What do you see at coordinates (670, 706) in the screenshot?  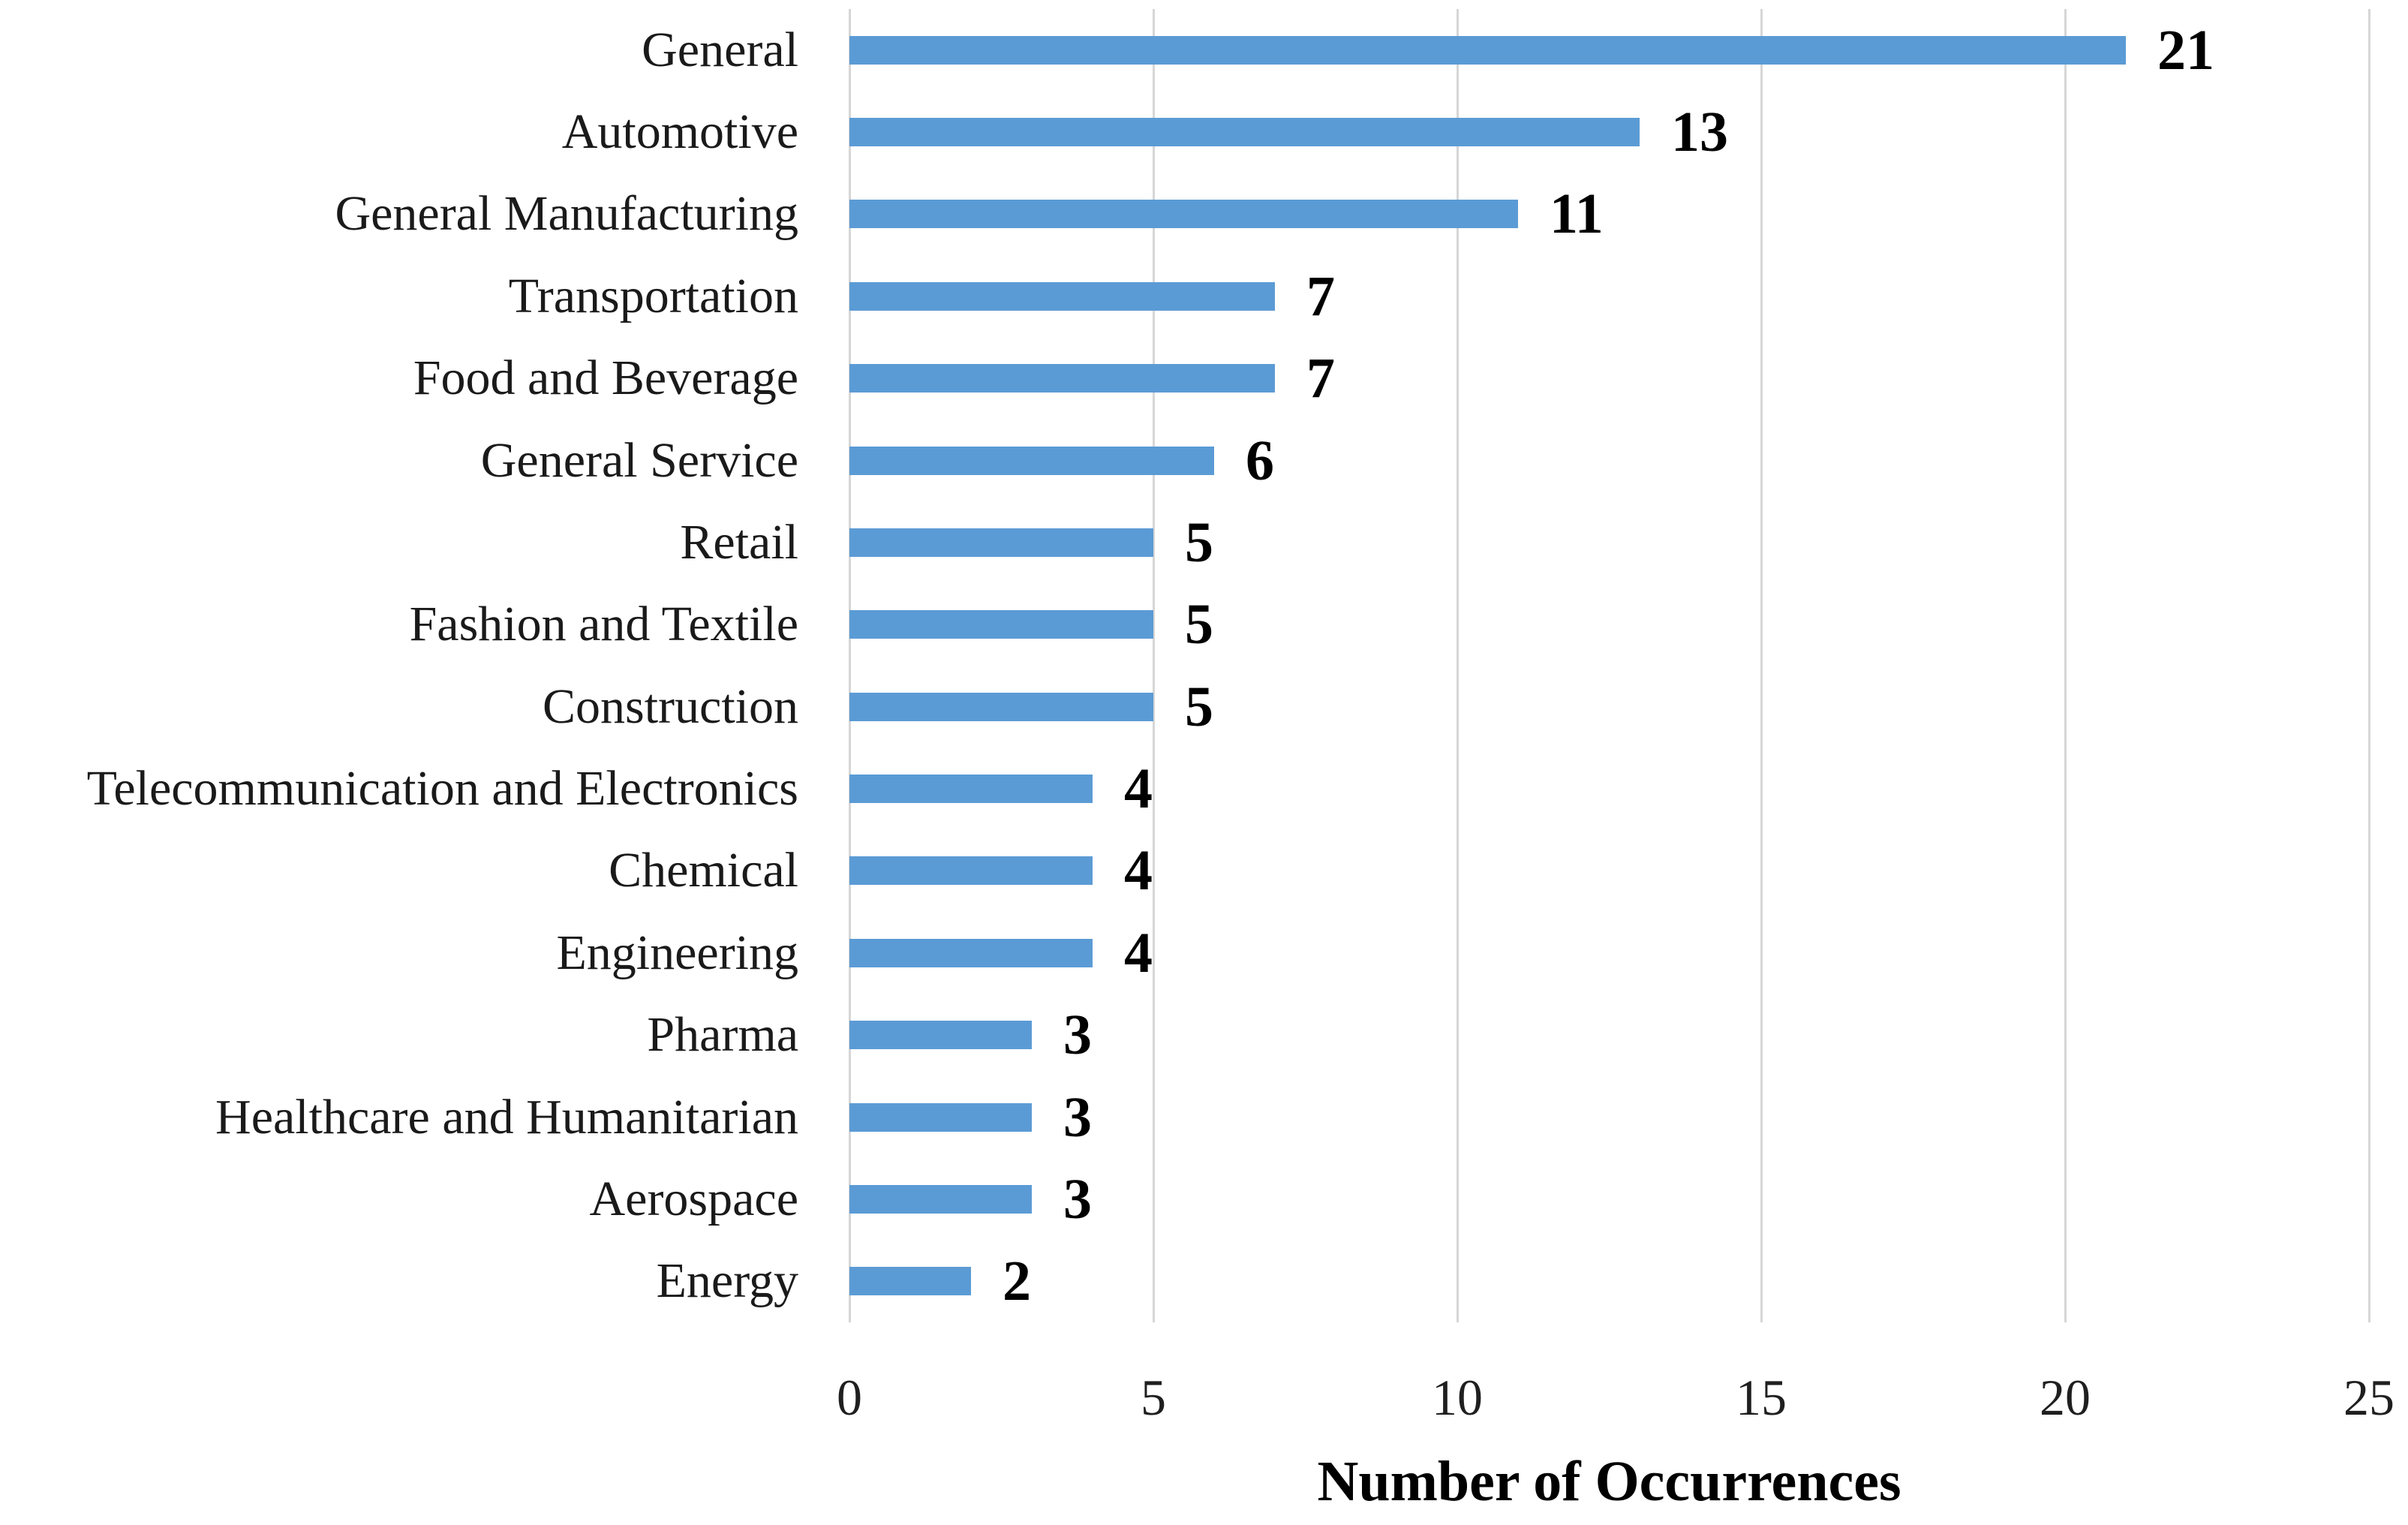 I see `category-label: Construction` at bounding box center [670, 706].